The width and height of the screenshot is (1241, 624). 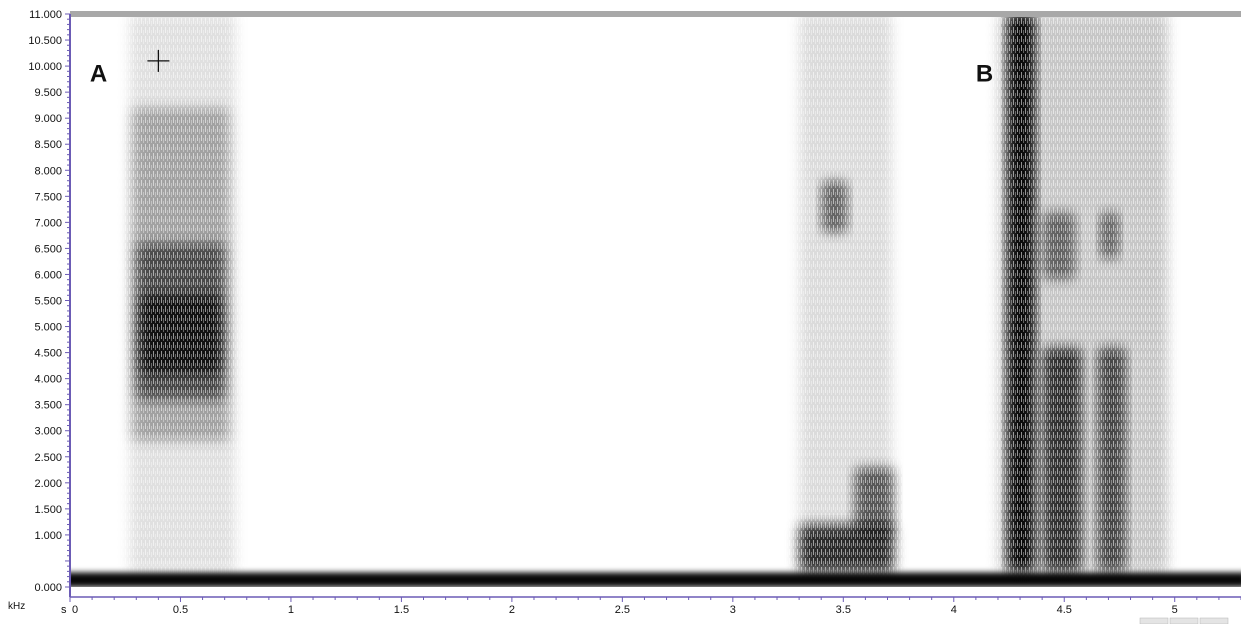 What do you see at coordinates (16, 606) in the screenshot?
I see `y-axis-unit-label: kHz` at bounding box center [16, 606].